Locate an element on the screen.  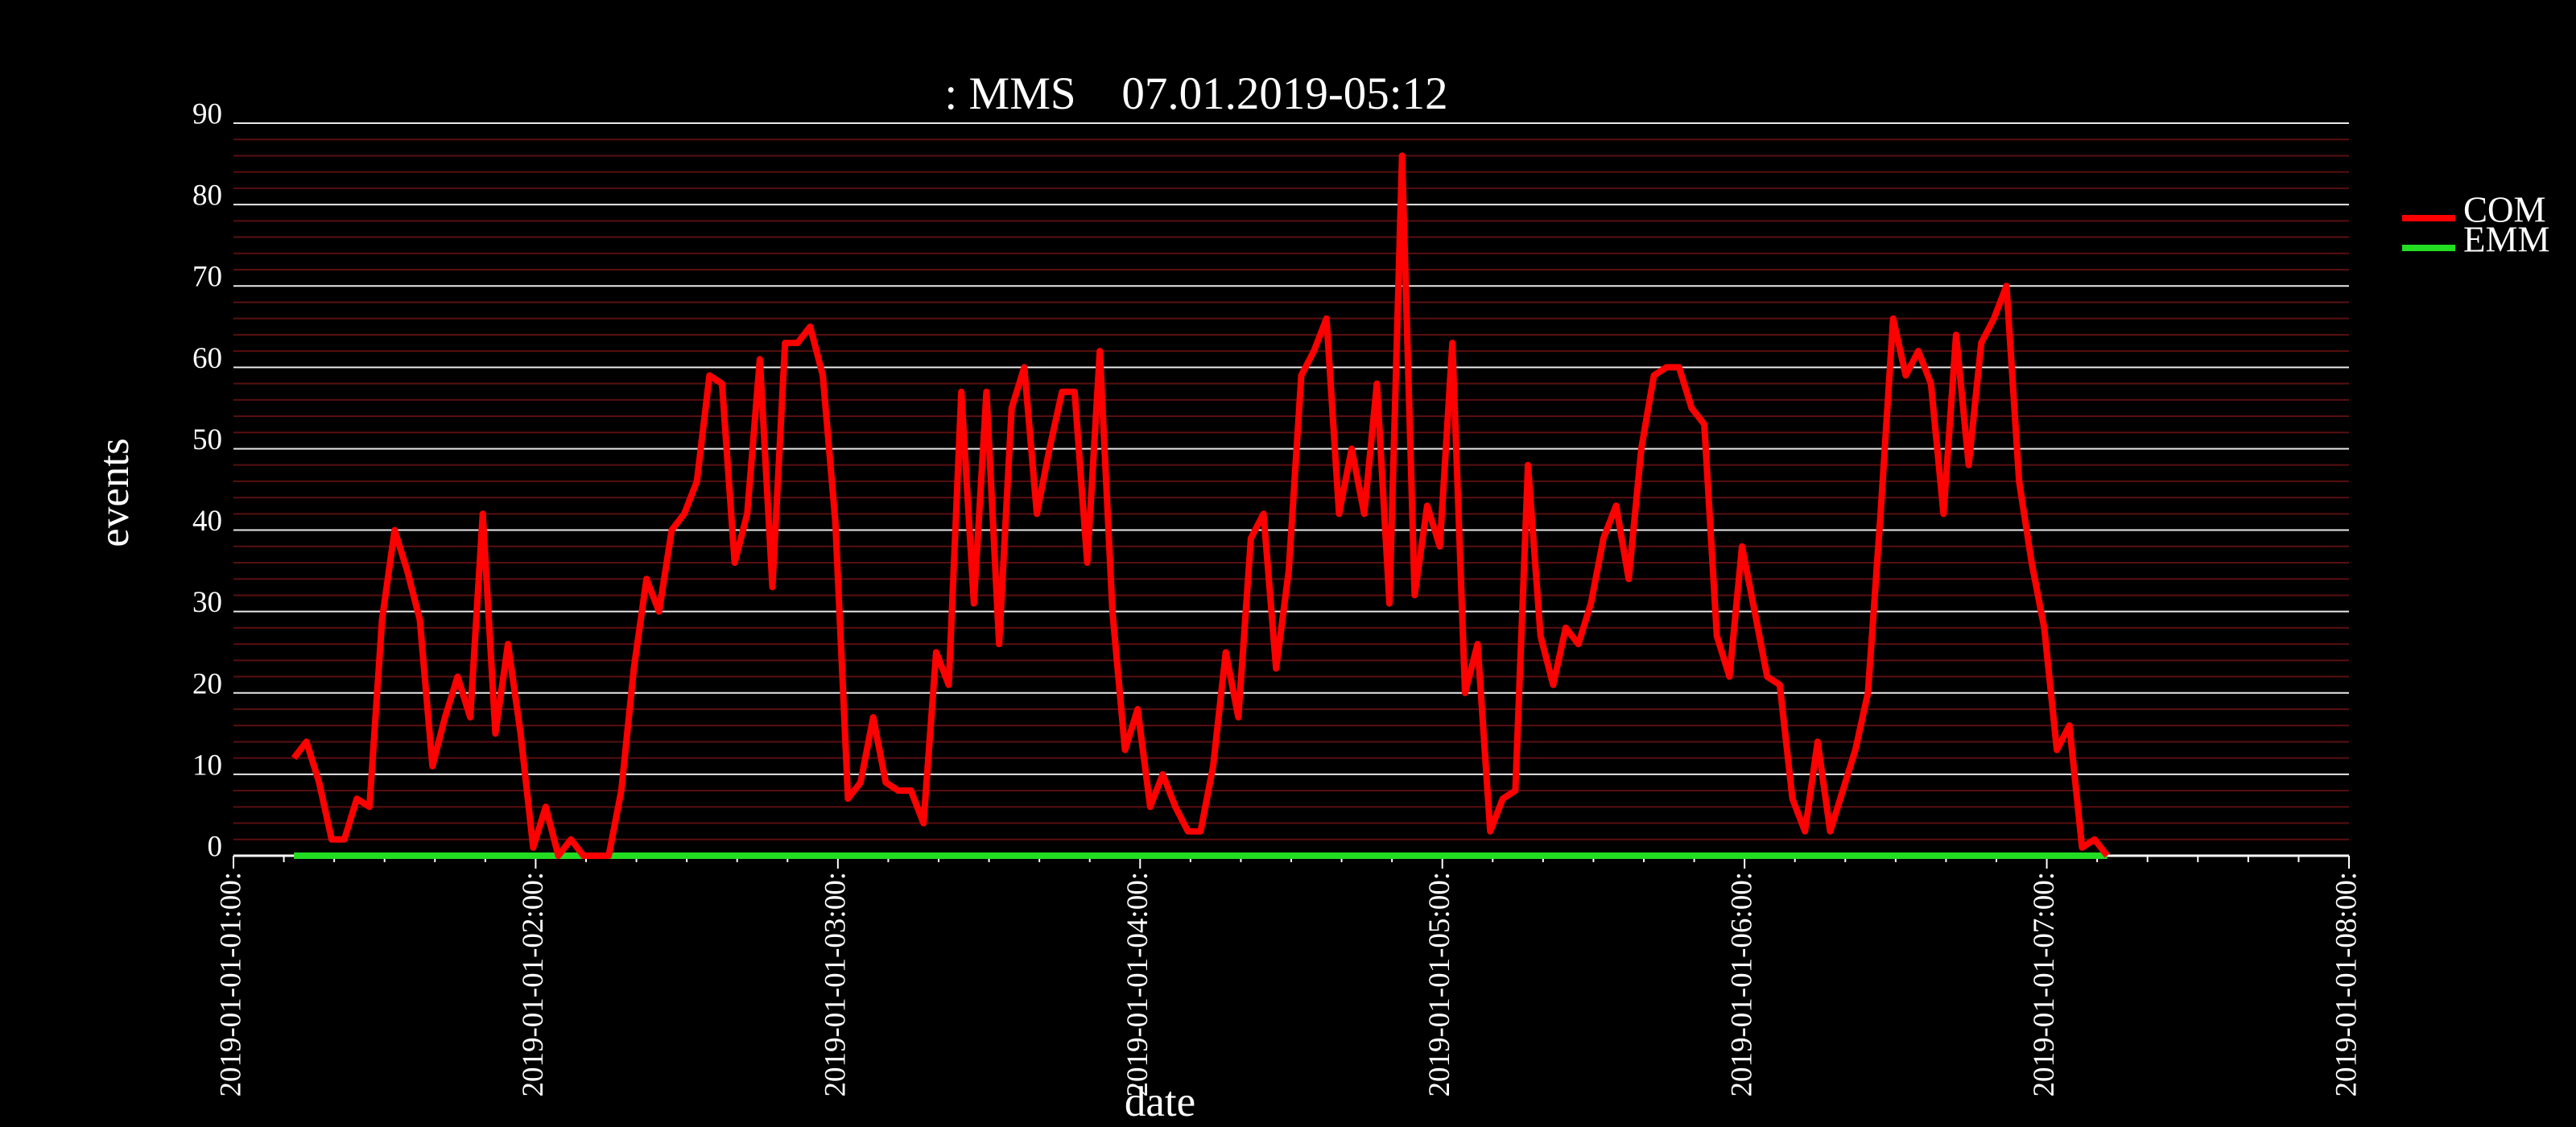
legend-label: EMM is located at coordinates (2506, 239).